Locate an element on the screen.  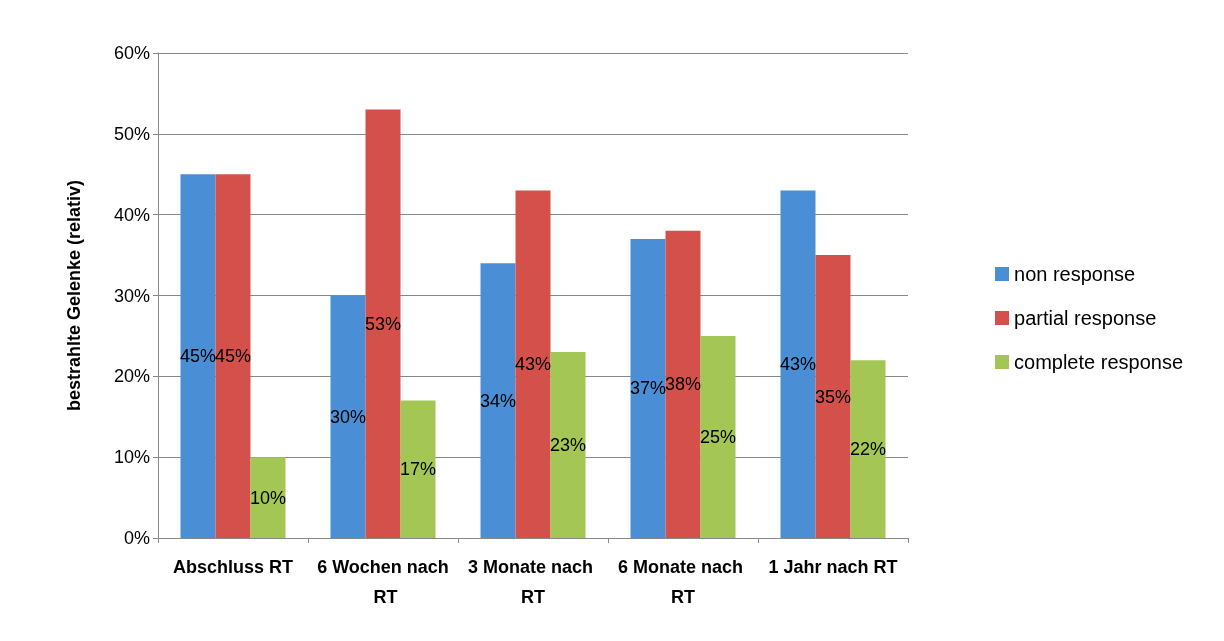
legend-label: non response is located at coordinates (1075, 274).